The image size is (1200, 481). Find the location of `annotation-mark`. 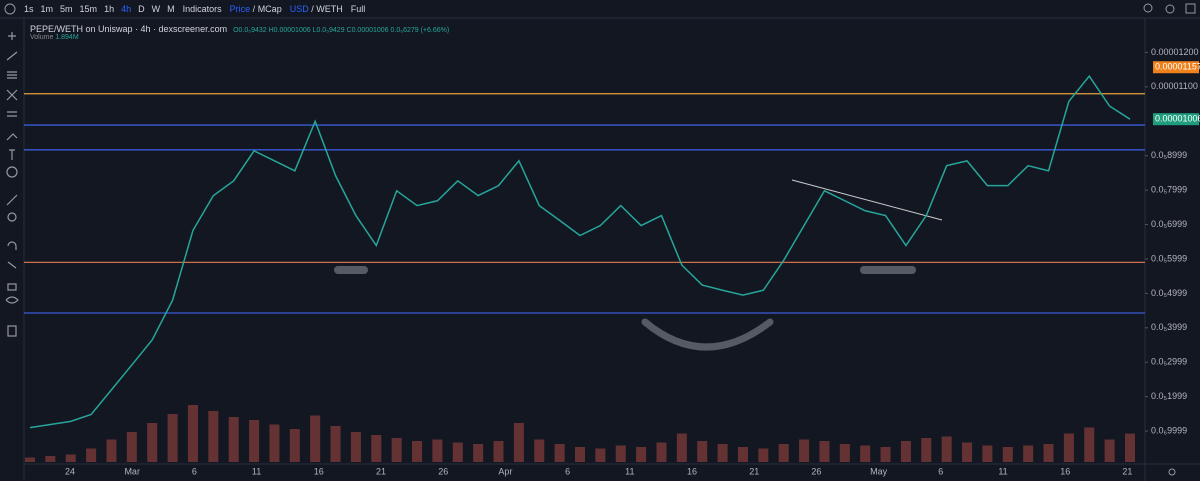

annotation-mark is located at coordinates (707, 334).